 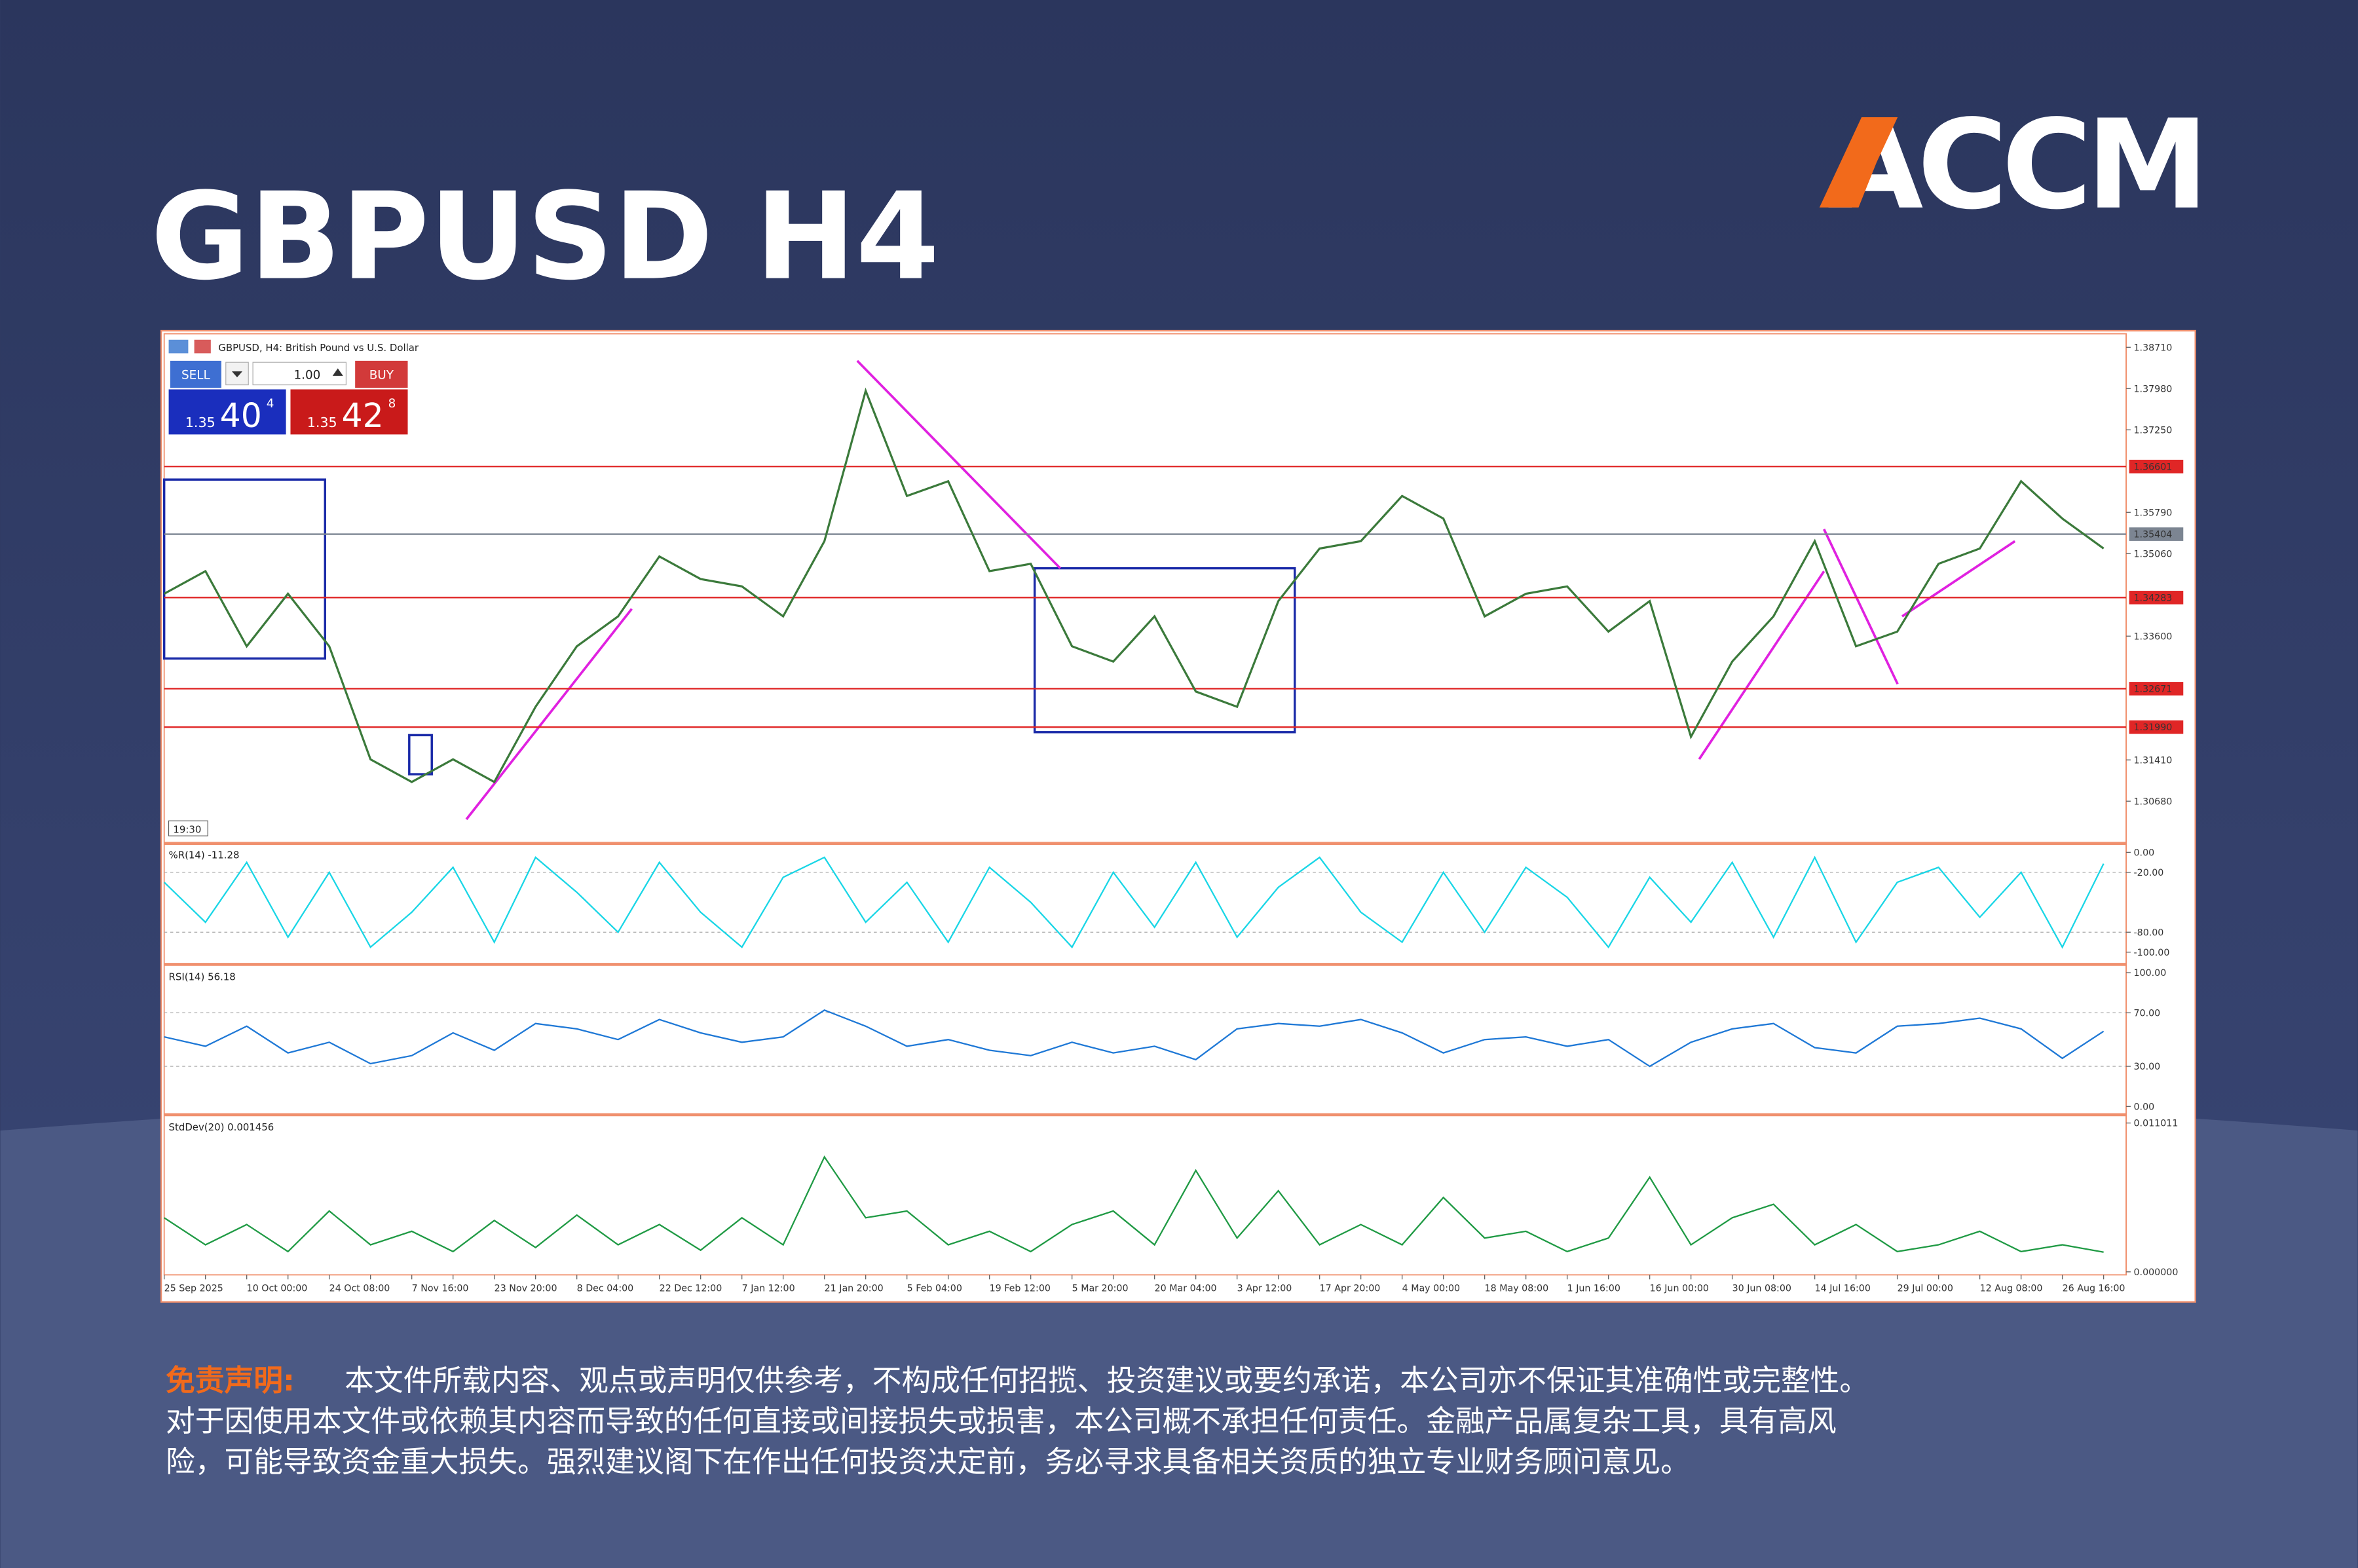 What do you see at coordinates (2156, 1124) in the screenshot?
I see `y-tick-label: 0.011011` at bounding box center [2156, 1124].